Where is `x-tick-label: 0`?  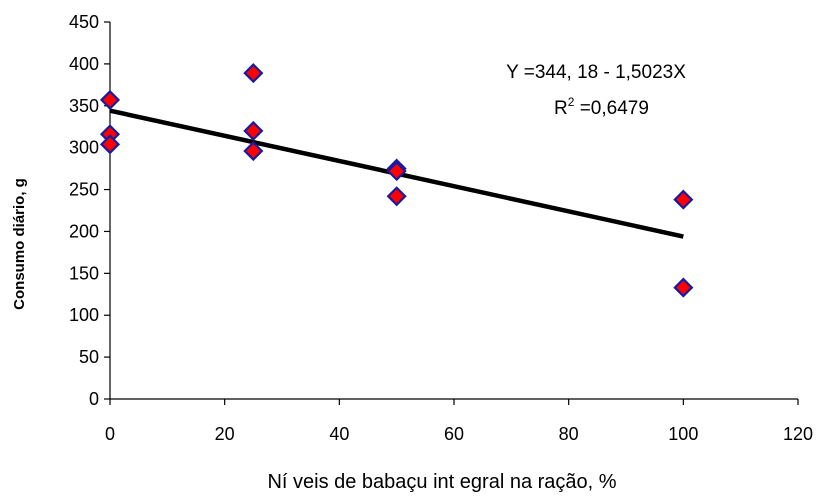 x-tick-label: 0 is located at coordinates (110, 434).